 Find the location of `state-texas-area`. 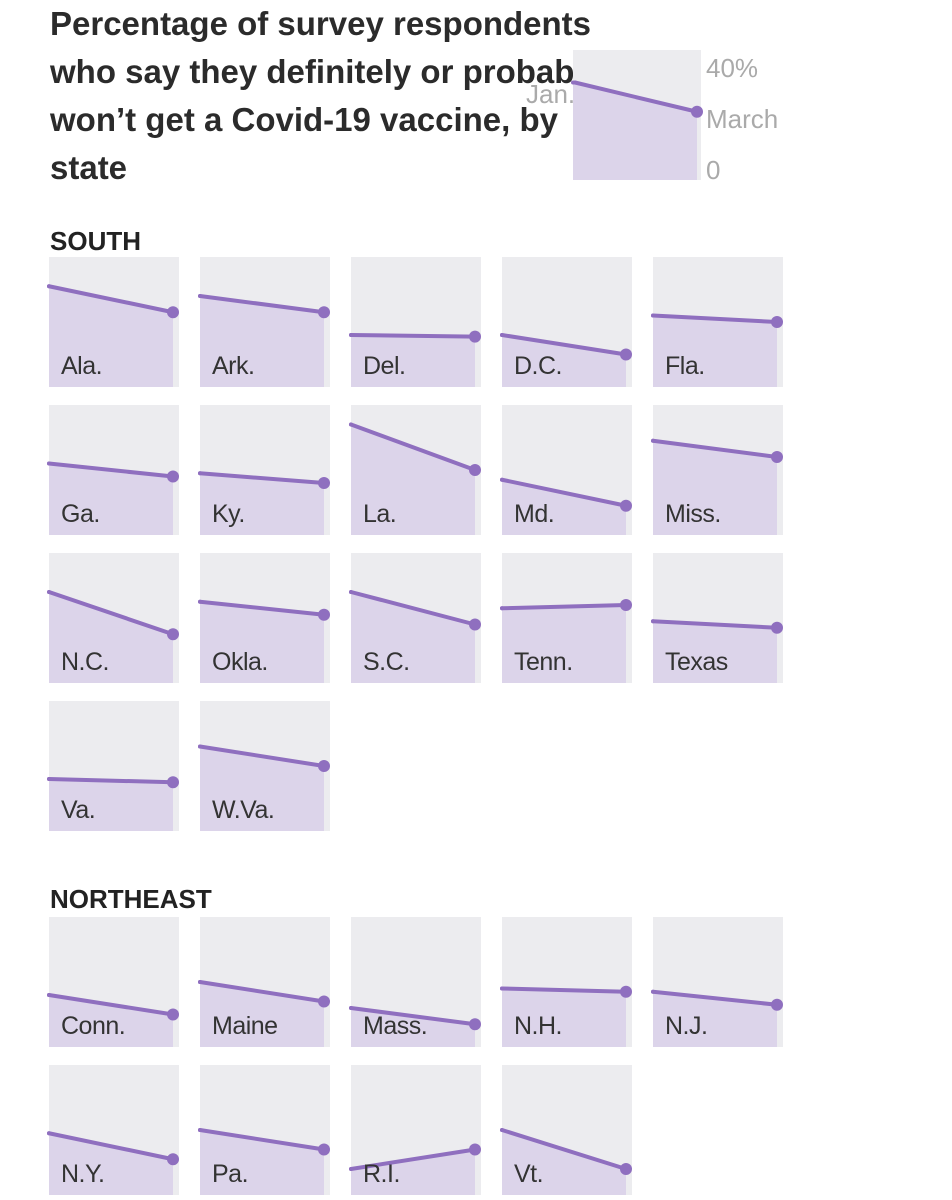

state-texas-area is located at coordinates (715, 652).